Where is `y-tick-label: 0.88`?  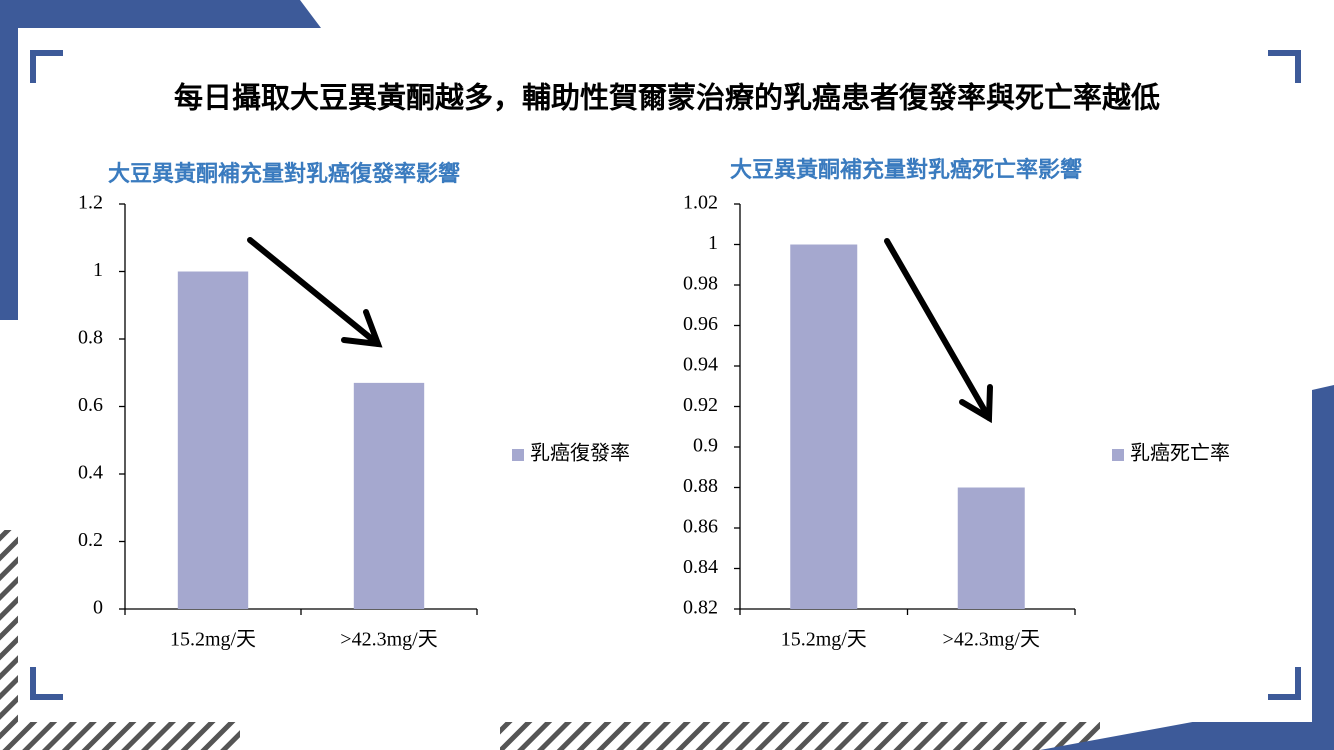 y-tick-label: 0.88 is located at coordinates (700, 486).